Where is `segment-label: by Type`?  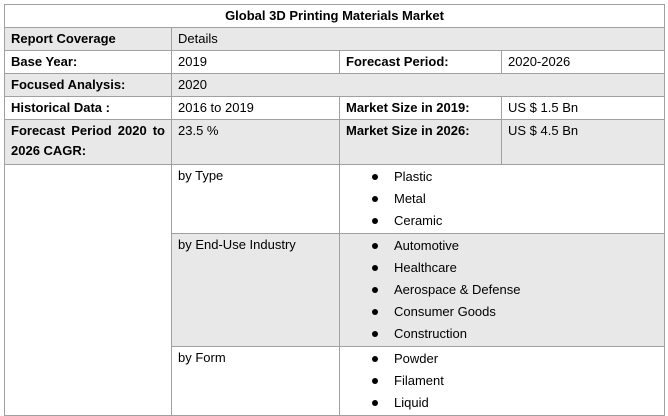 segment-label: by Type is located at coordinates (255, 199).